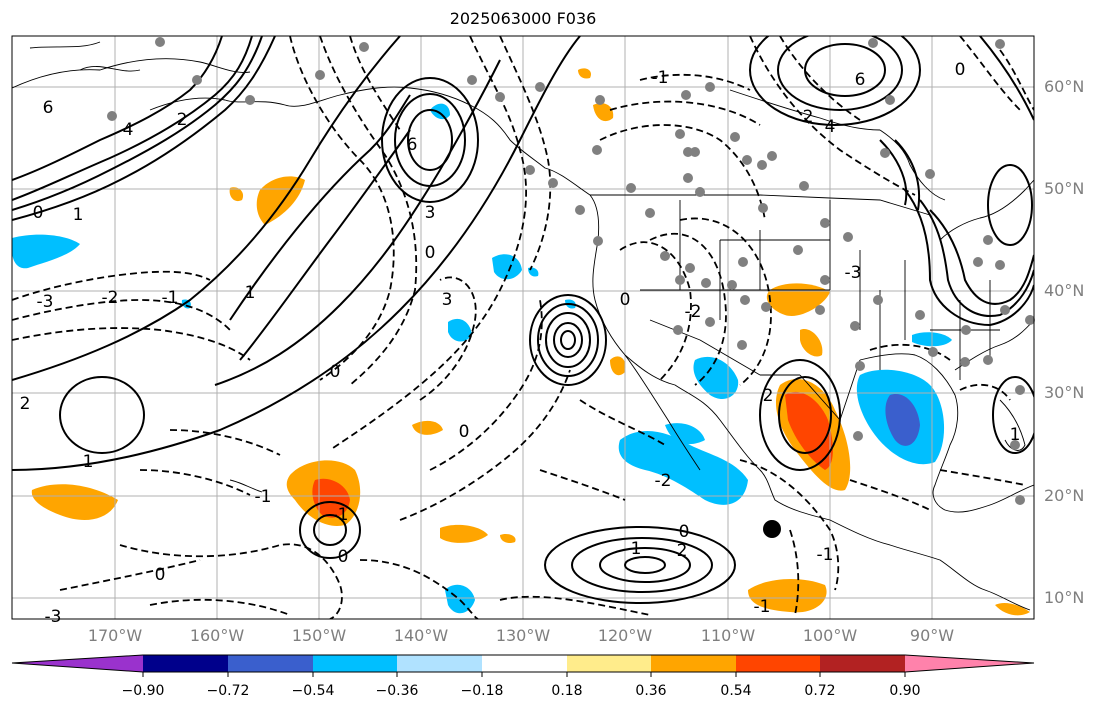  I want to click on map-title: 2025063000 F036, so click(523, 18).